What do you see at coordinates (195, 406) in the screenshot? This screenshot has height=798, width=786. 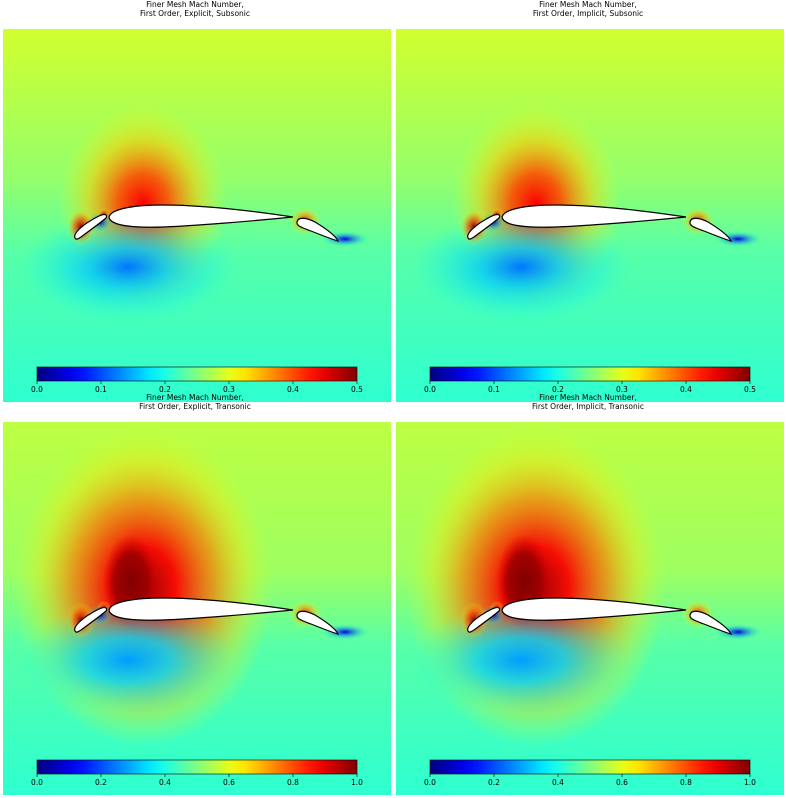 I see `title-line-2: First Order, Explicit, Transonic` at bounding box center [195, 406].